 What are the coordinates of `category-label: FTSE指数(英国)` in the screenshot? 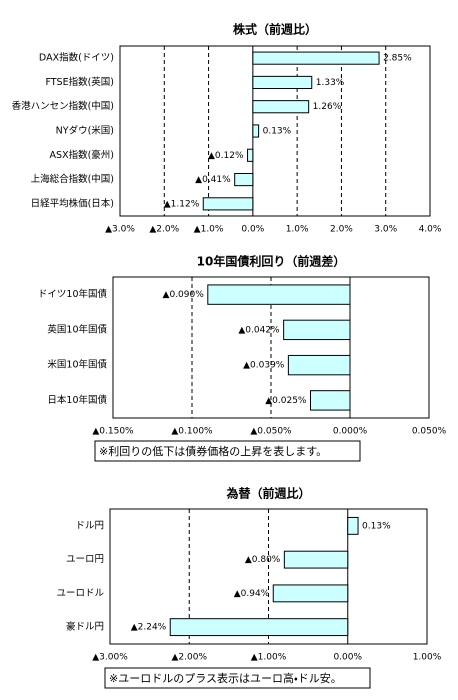 It's located at (79, 82).